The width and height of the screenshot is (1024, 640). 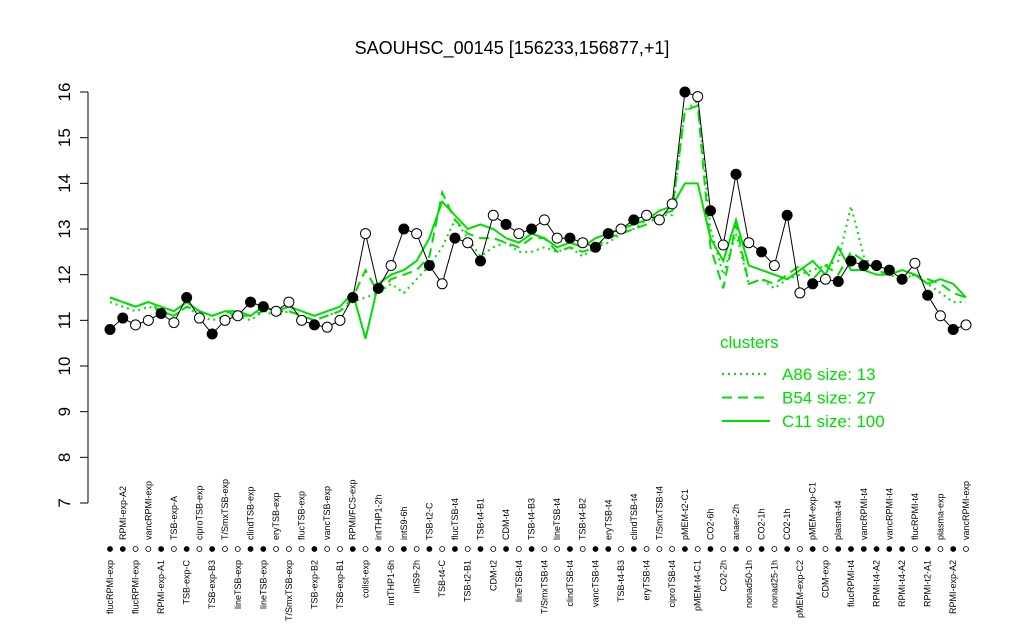 I want to click on condition-label: TSB-exp-B1, so click(x=340, y=584).